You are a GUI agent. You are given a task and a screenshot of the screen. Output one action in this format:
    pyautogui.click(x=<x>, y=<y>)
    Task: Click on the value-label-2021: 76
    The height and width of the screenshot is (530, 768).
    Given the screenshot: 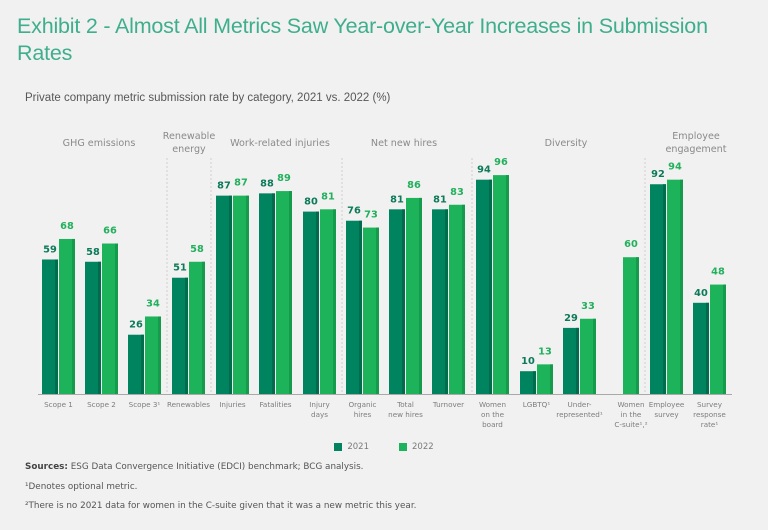 What is the action you would take?
    pyautogui.click(x=354, y=211)
    